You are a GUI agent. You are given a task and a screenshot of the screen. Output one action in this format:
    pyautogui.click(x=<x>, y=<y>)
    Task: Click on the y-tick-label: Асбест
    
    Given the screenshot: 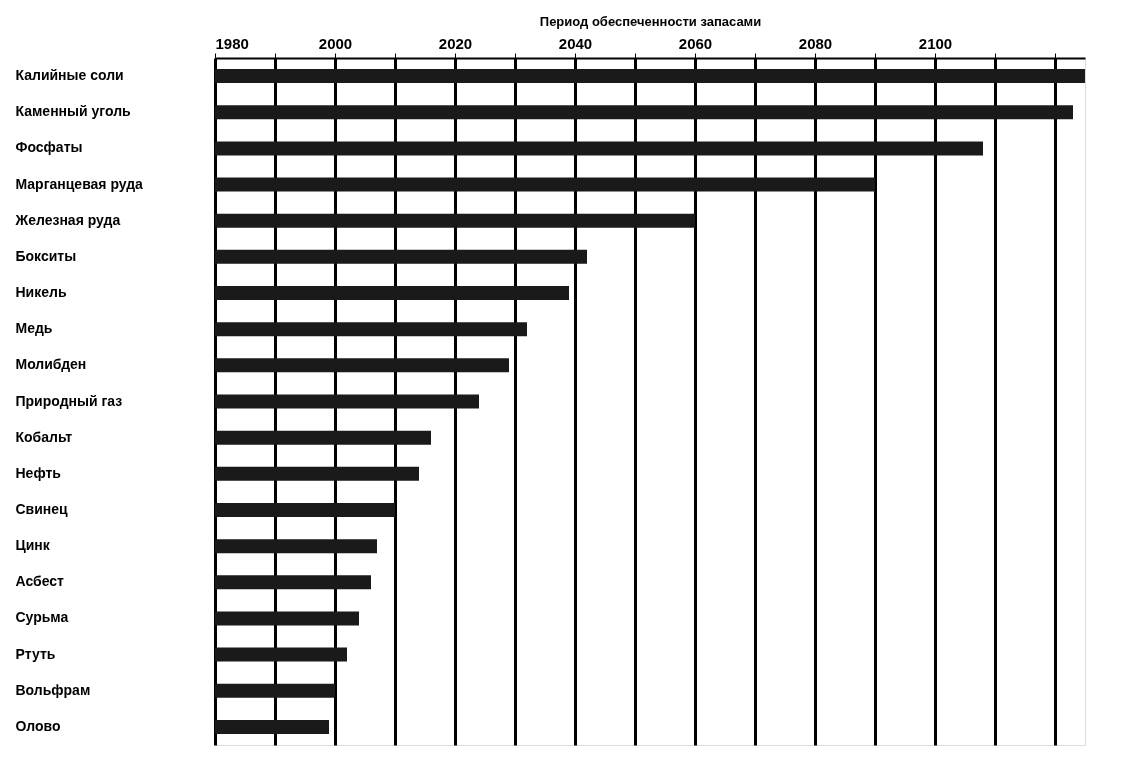 What is the action you would take?
    pyautogui.click(x=40, y=581)
    